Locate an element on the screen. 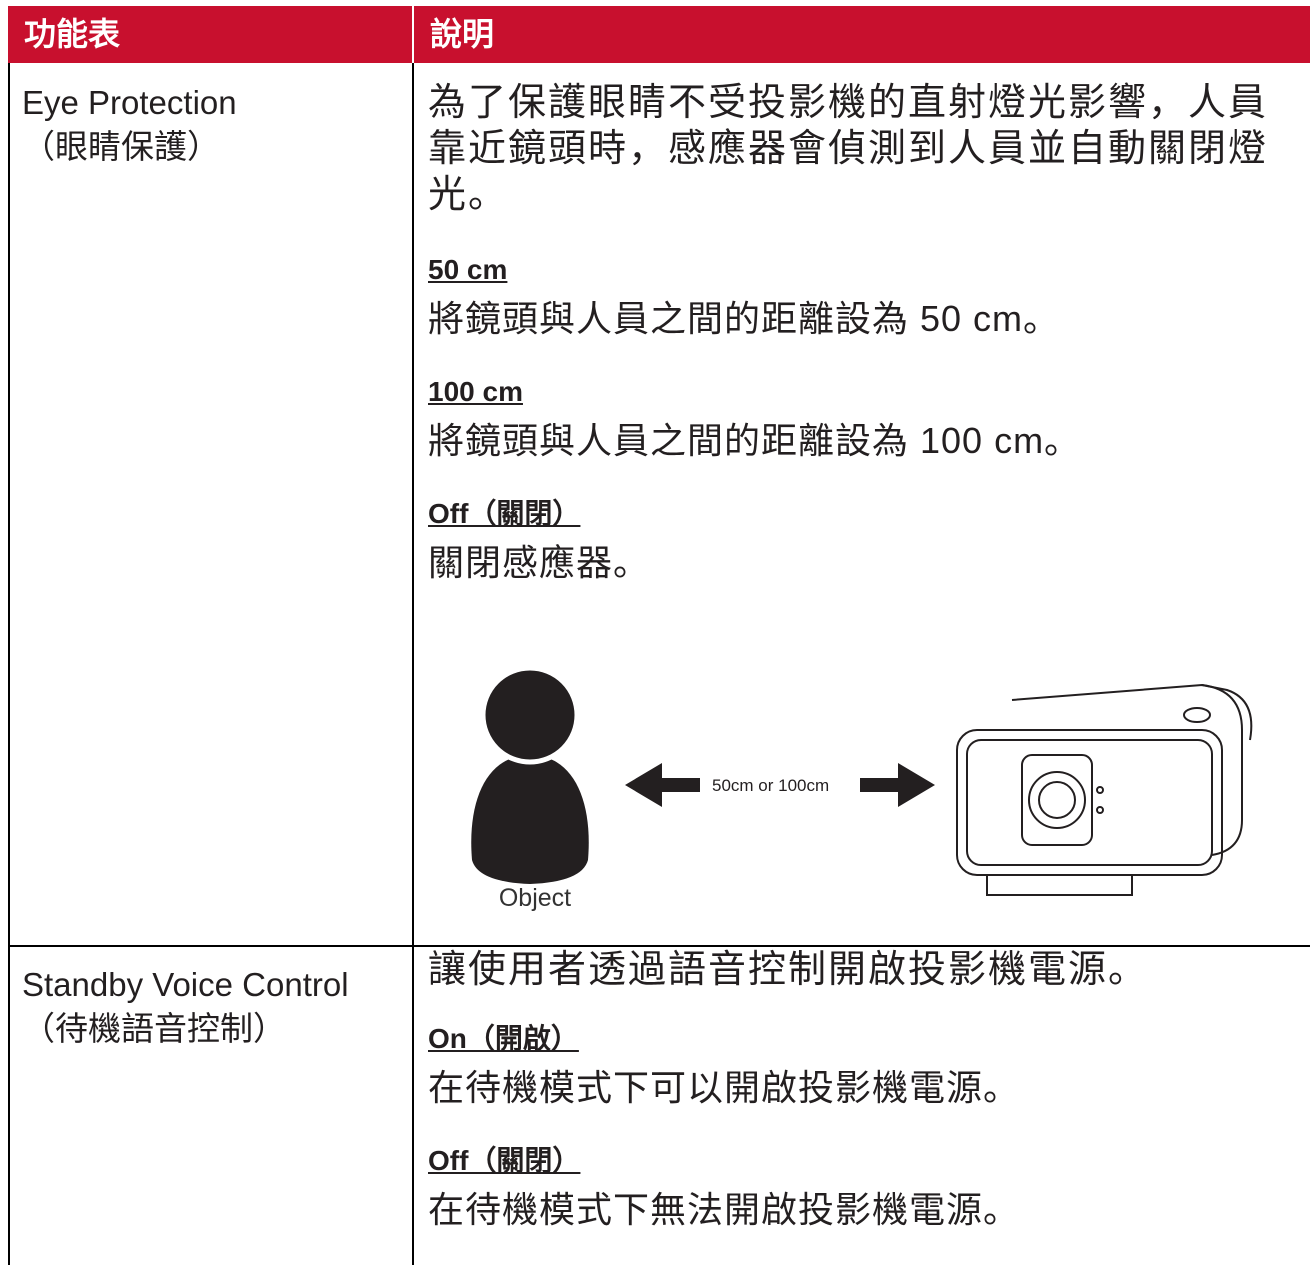 This screenshot has width=1310, height=1265. feature-name: Eye Protection is located at coordinates (129, 102).